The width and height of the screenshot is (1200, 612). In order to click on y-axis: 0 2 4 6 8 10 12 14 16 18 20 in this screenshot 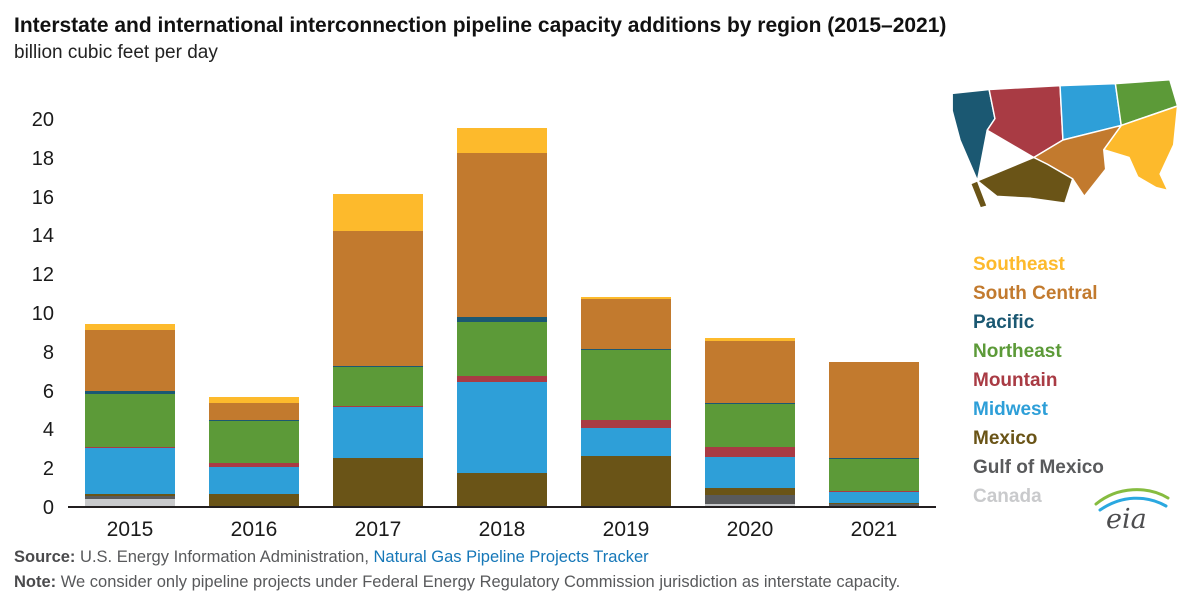, I will do `click(37, 314)`.